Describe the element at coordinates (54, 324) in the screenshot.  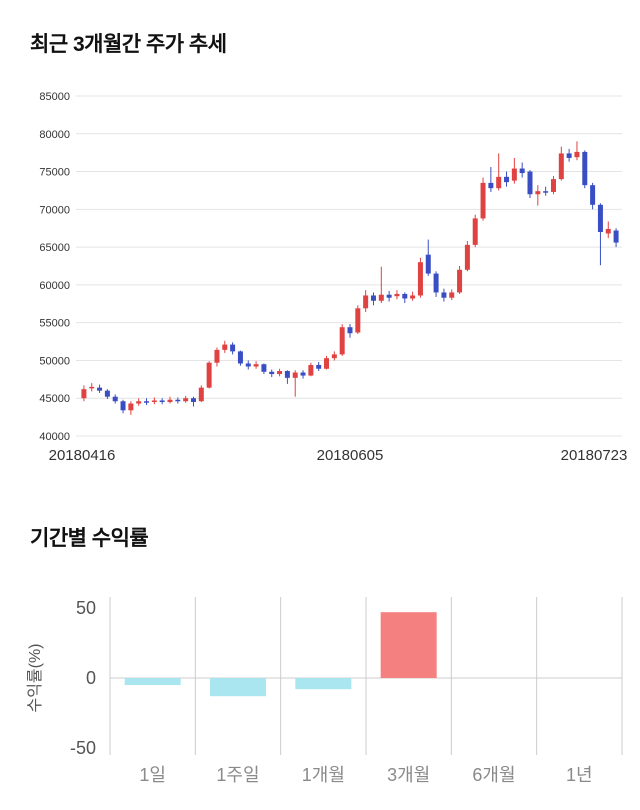
I see `y-tick-label: 55000` at that location.